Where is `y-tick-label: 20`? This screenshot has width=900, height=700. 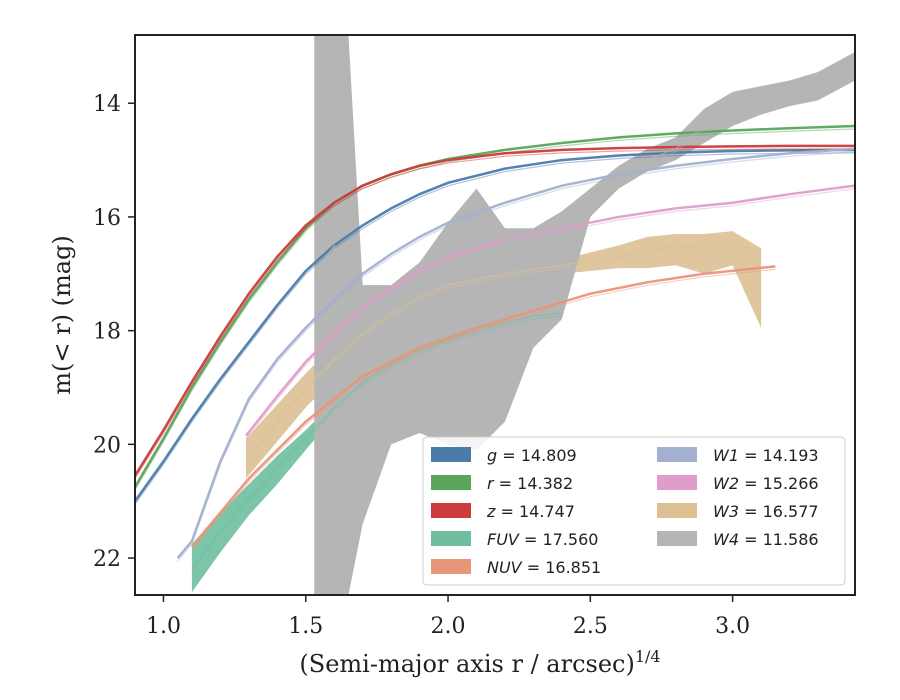
y-tick-label: 20 is located at coordinates (107, 445).